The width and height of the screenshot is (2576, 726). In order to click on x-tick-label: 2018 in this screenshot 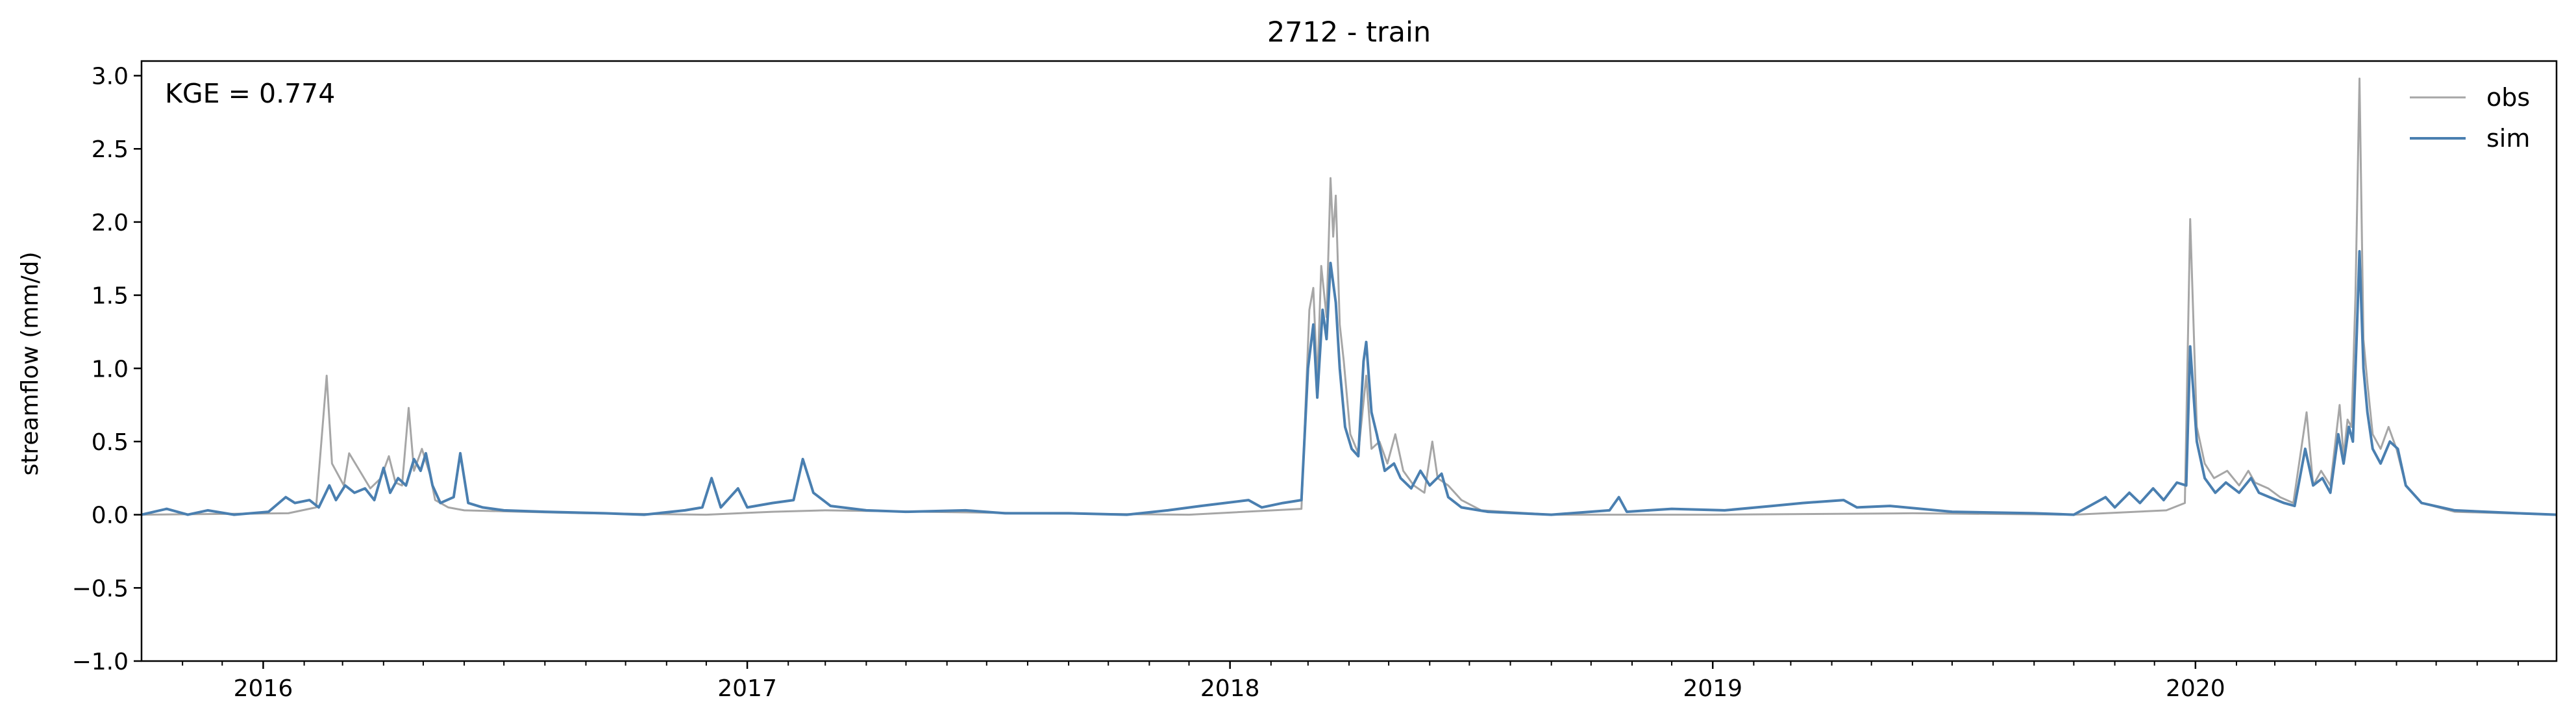, I will do `click(1230, 689)`.